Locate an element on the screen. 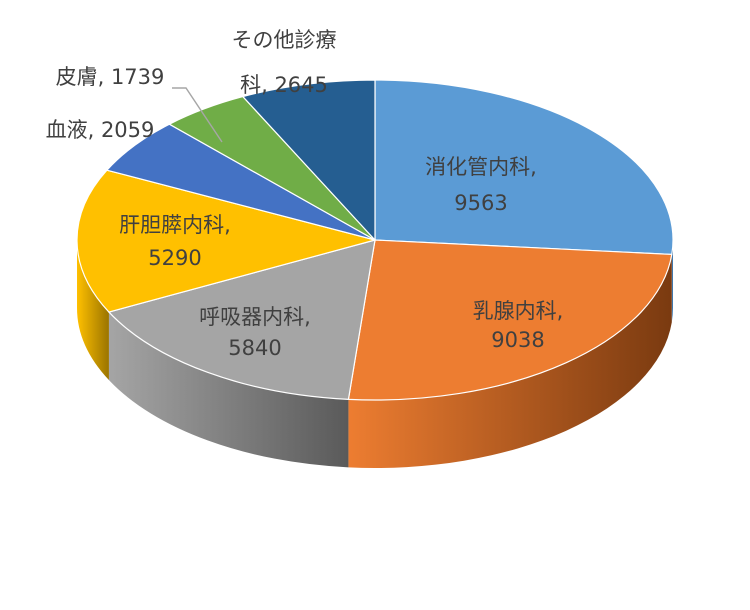  data-label-4-line-2: 5290 is located at coordinates (174, 258).